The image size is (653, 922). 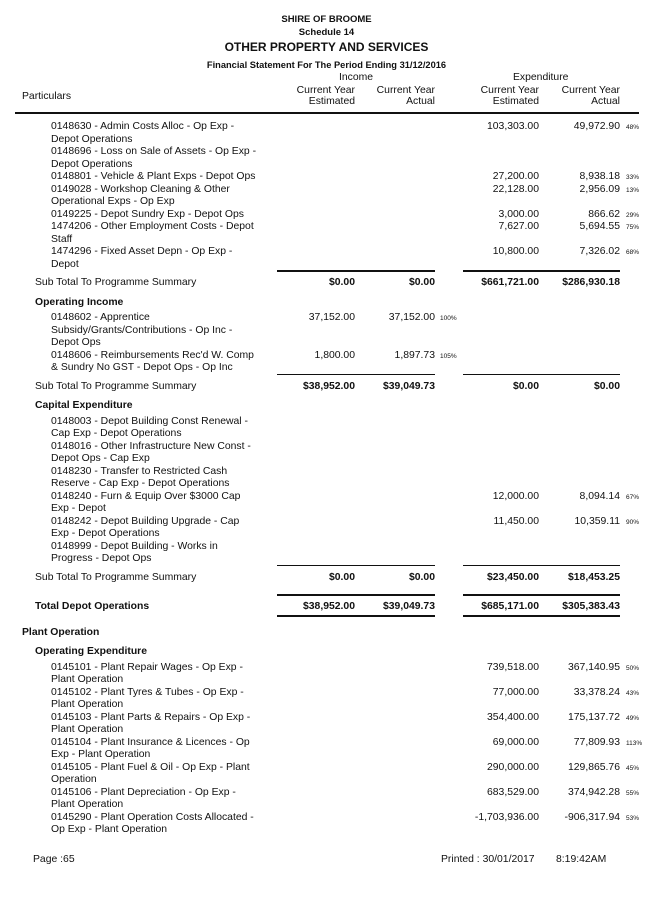 I want to click on percent-of-estimate: 53%, so click(x=633, y=818).